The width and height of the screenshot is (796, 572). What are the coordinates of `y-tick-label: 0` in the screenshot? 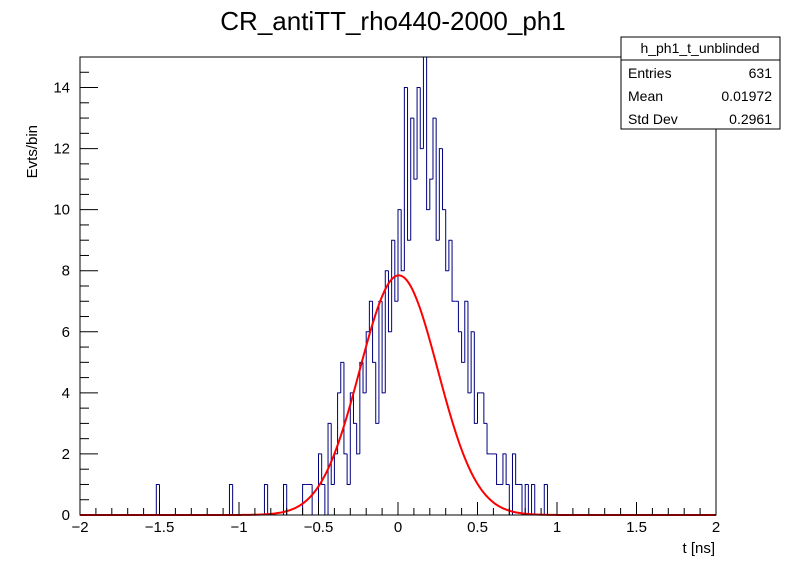 It's located at (66, 515).